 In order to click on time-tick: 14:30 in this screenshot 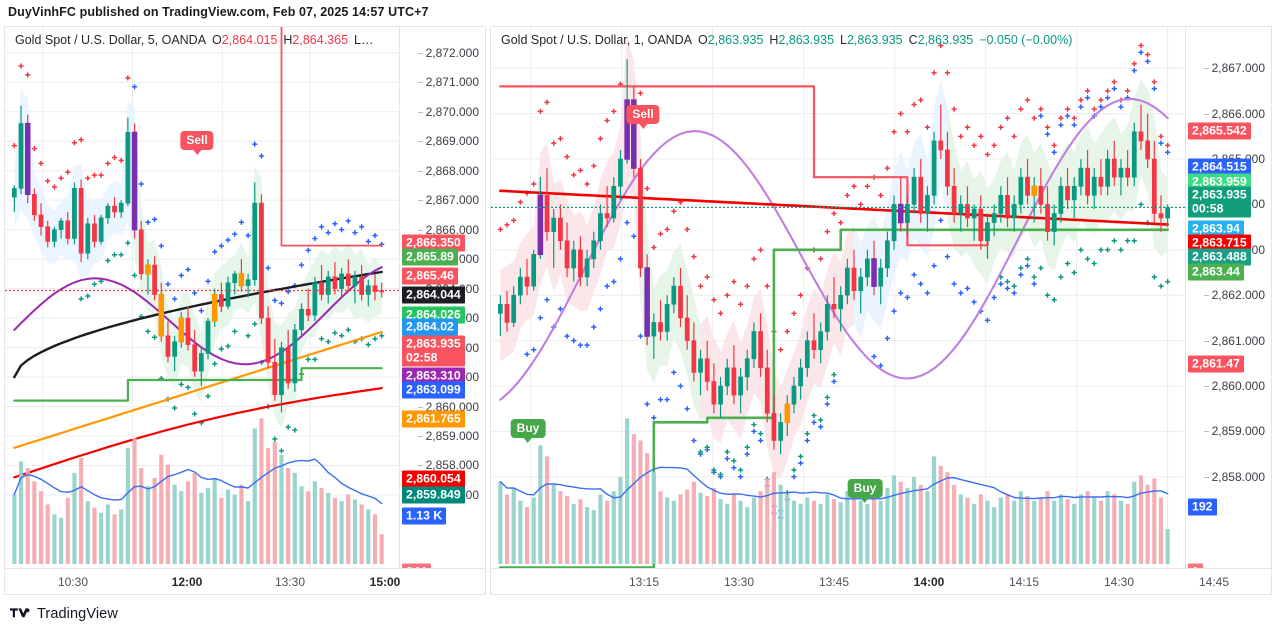, I will do `click(1119, 582)`.